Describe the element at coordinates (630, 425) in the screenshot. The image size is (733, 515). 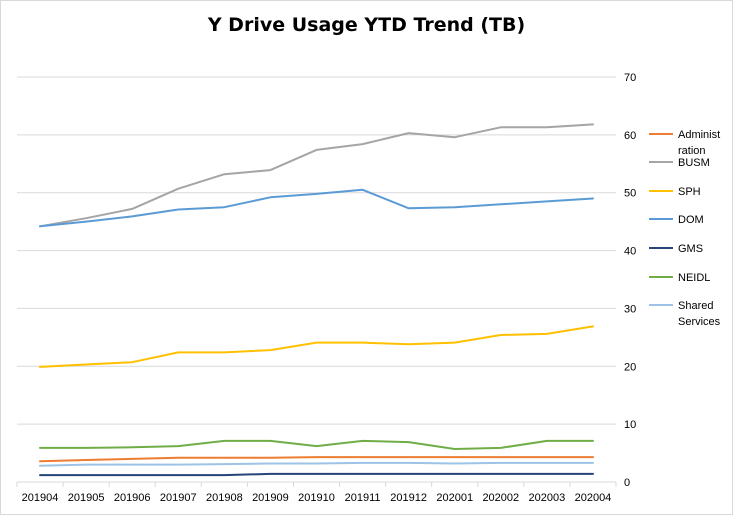
I see `y-tick-label: 10` at that location.